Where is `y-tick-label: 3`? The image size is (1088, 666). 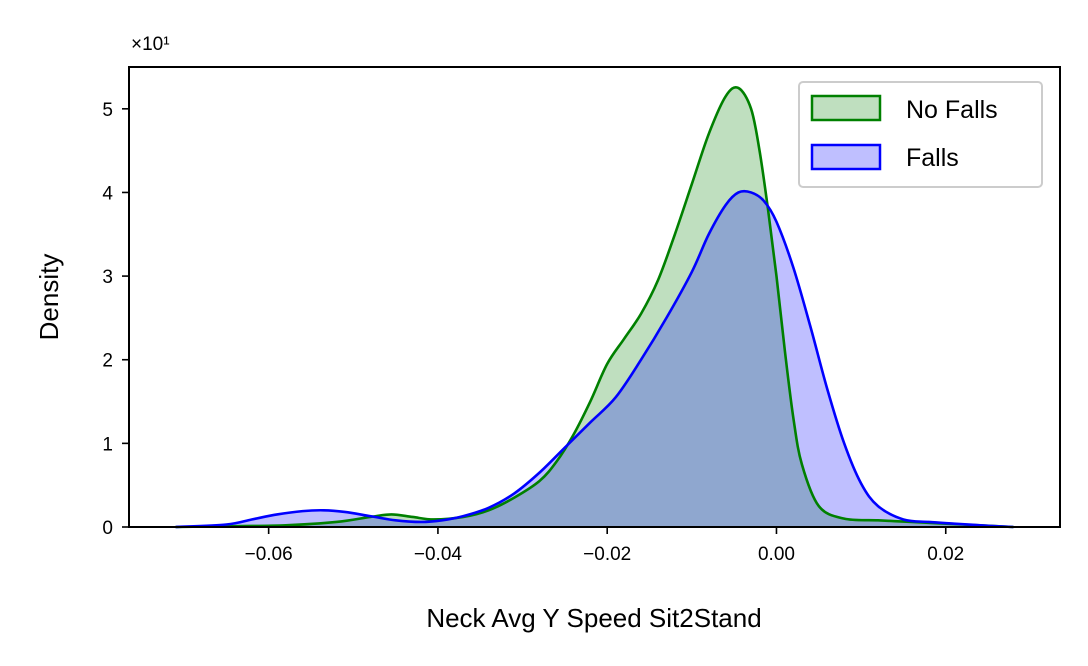
y-tick-label: 3 is located at coordinates (107, 277).